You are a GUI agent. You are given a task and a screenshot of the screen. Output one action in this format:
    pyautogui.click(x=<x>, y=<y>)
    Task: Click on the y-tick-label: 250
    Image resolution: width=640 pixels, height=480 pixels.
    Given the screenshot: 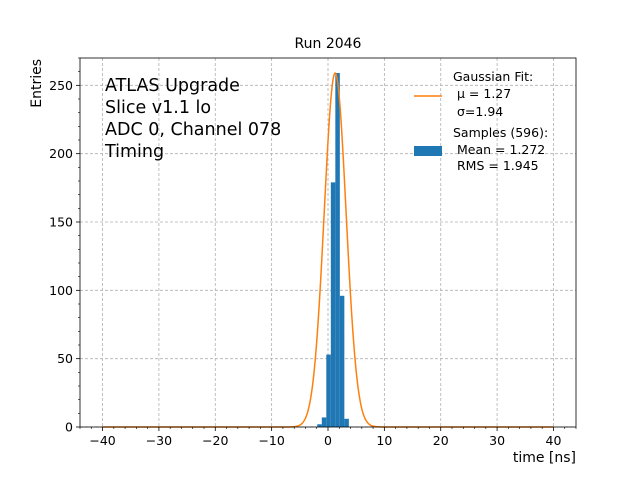 What is the action you would take?
    pyautogui.click(x=61, y=85)
    